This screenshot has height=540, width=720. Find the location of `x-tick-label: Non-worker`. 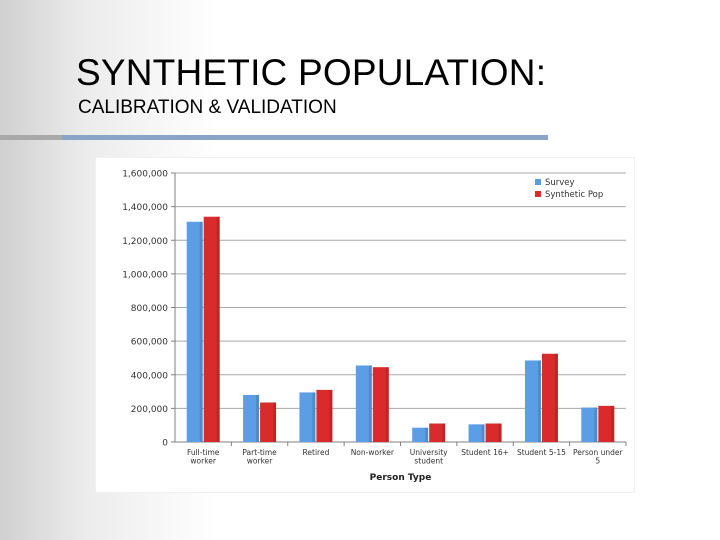

x-tick-label: Non-worker is located at coordinates (373, 452).